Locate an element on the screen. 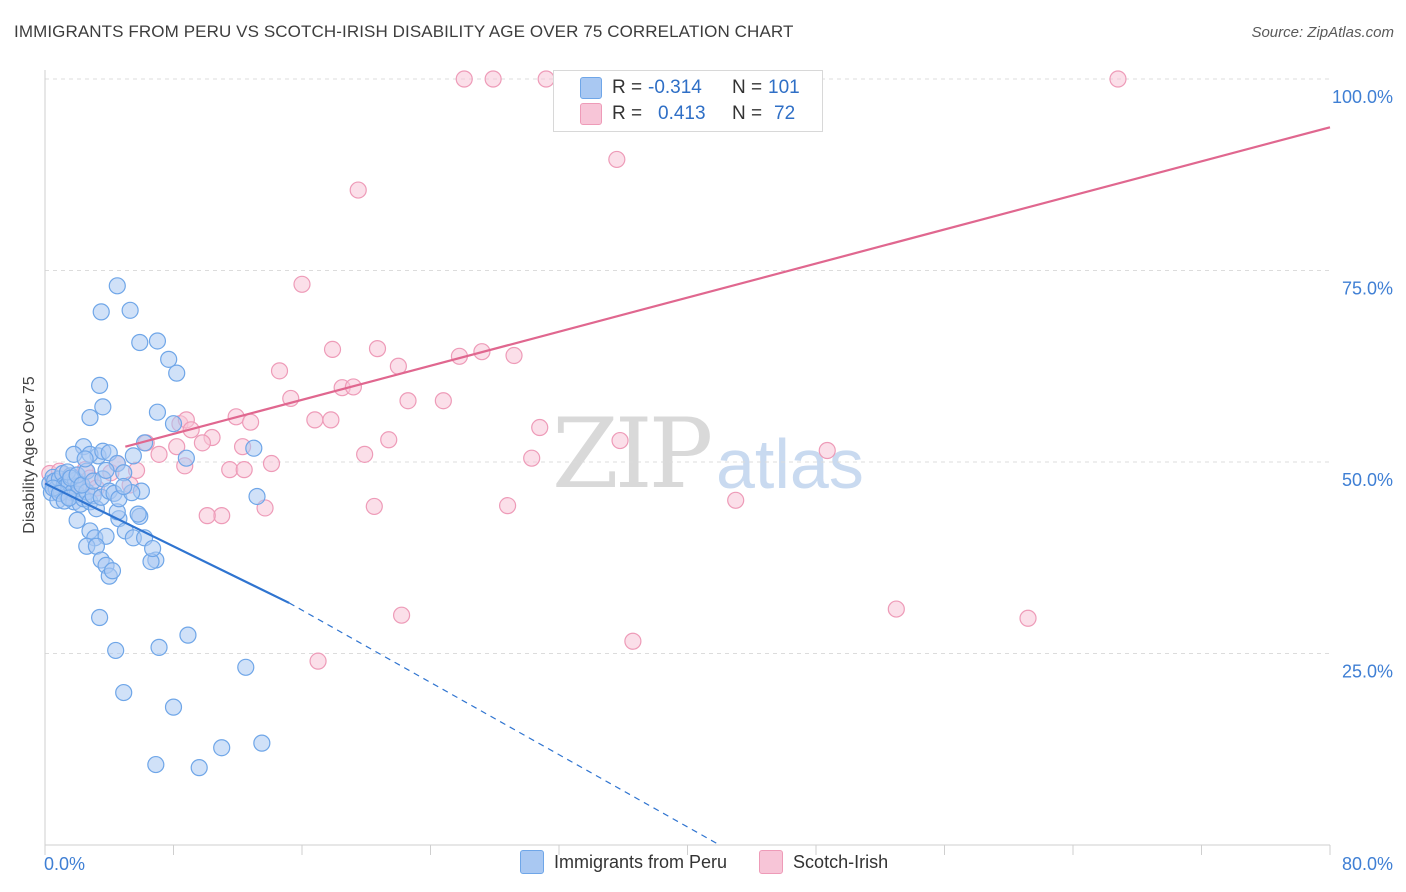  legend-item-peru: Immigrants from Peru is located at coordinates (623, 862).